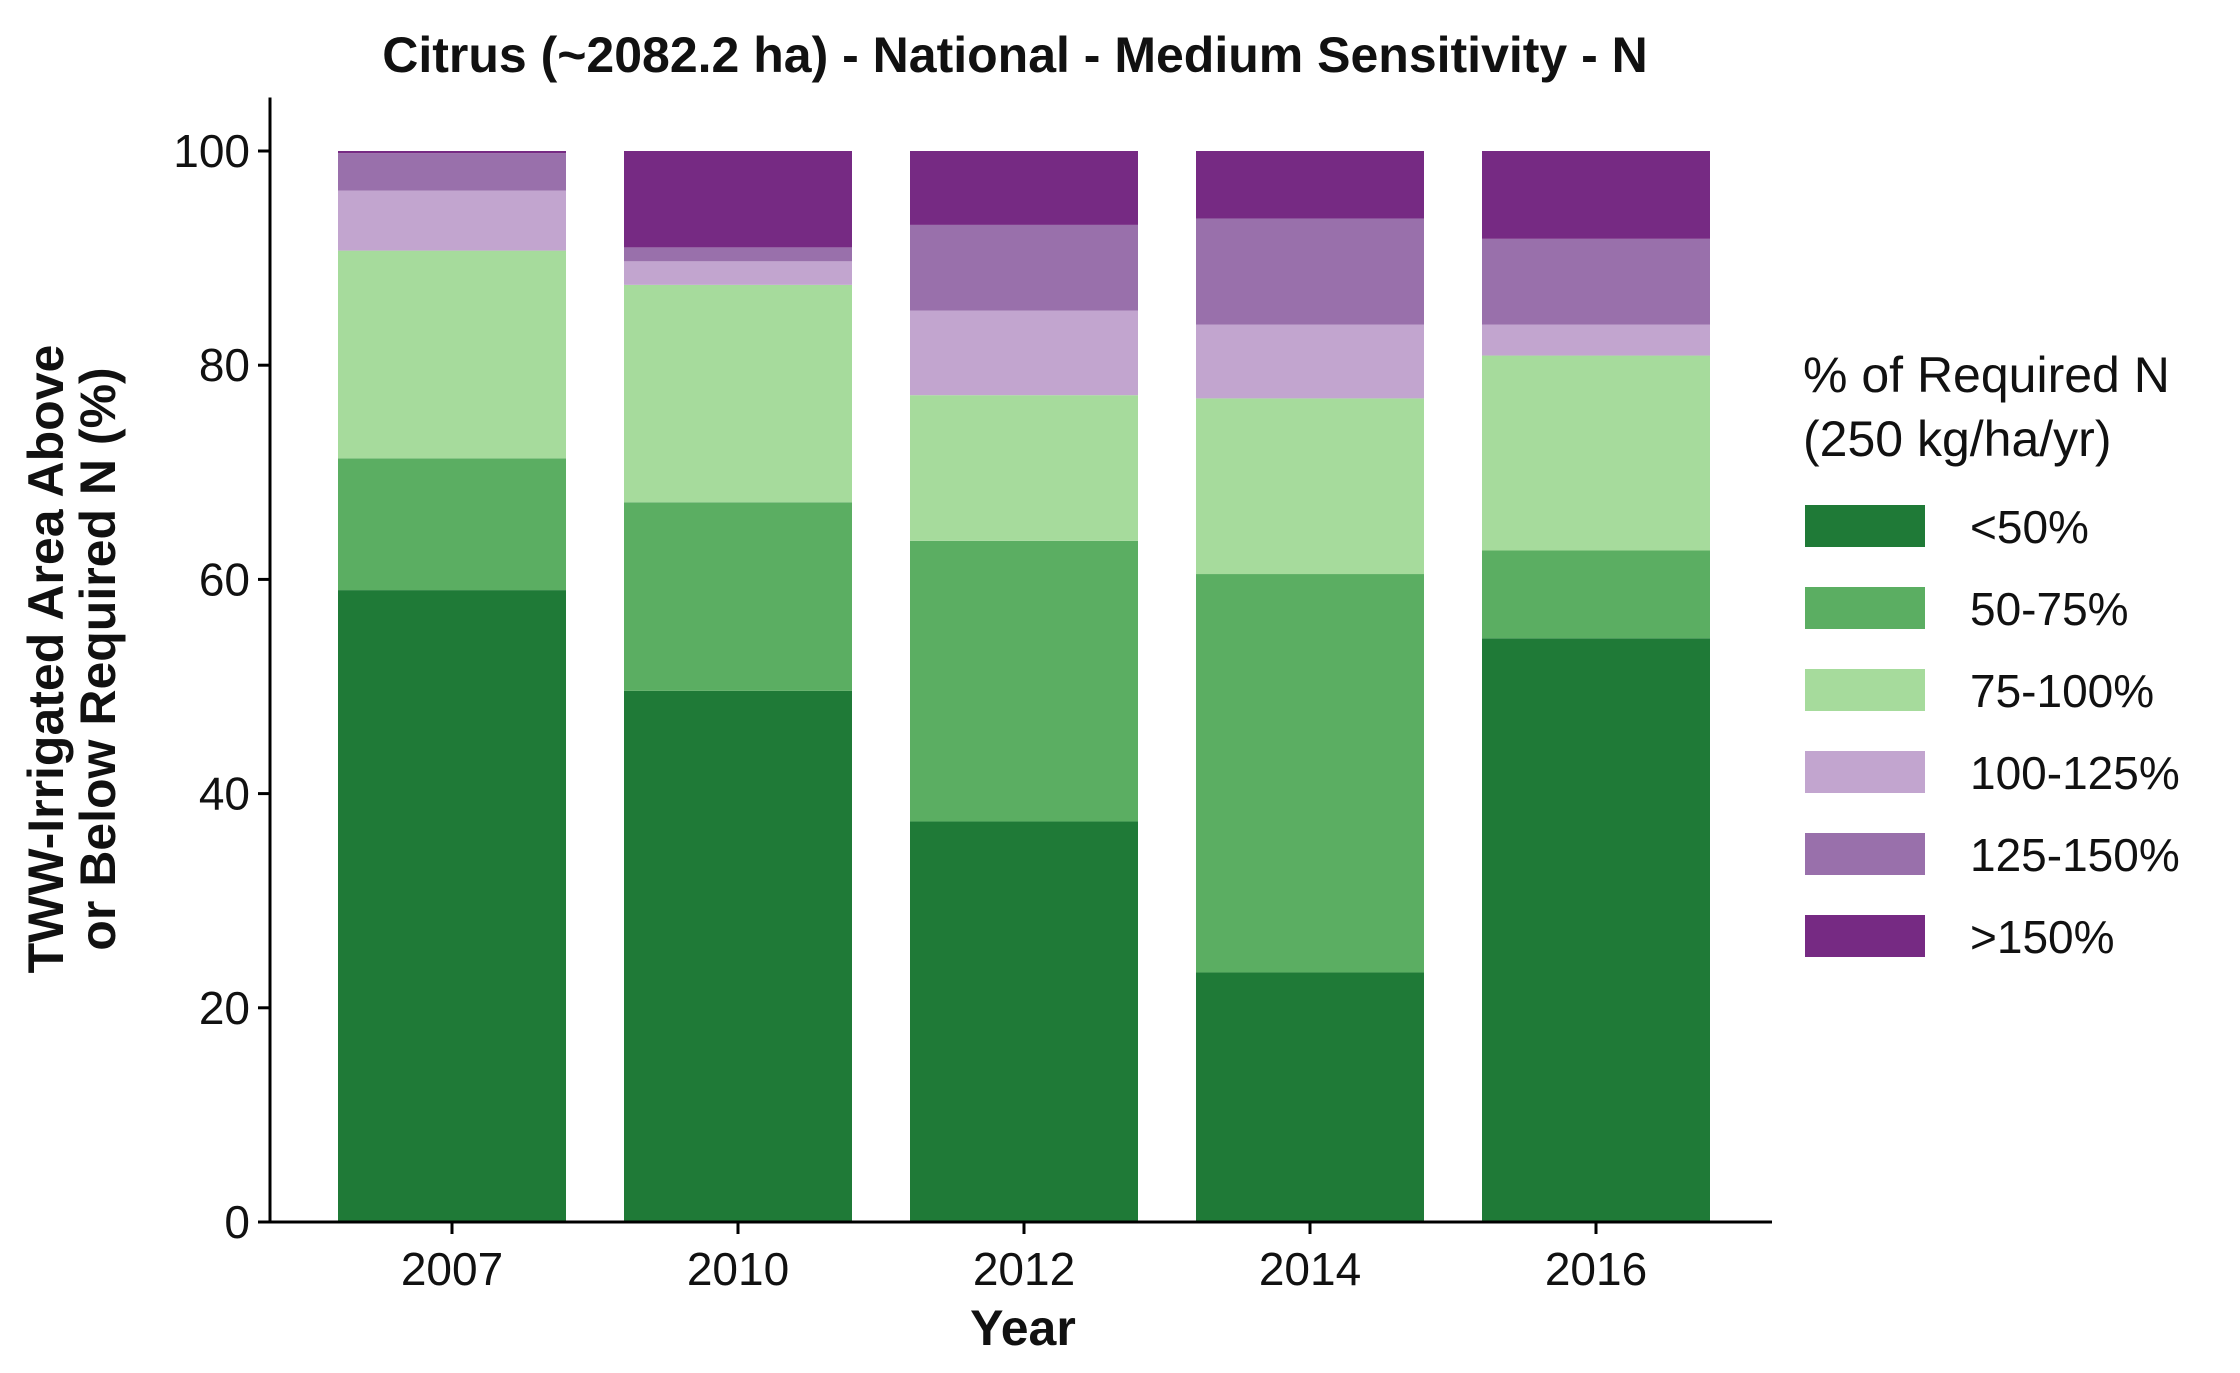 This screenshot has height=1373, width=2240. What do you see at coordinates (738, 393) in the screenshot?
I see `bar-segment-2010-75-100pct` at bounding box center [738, 393].